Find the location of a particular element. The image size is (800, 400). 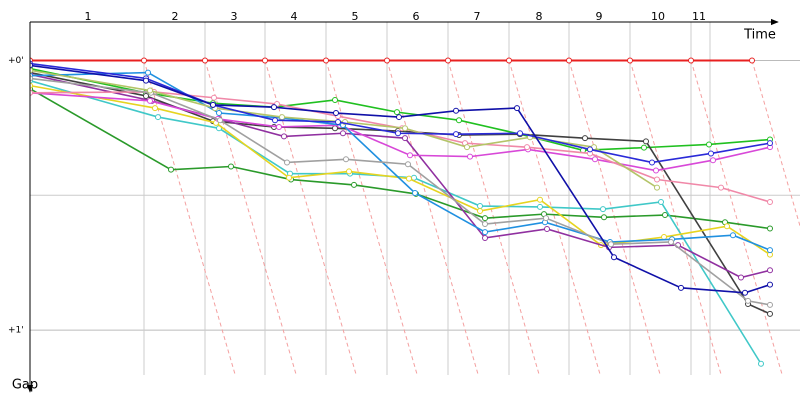

x-tick-label: 11 is located at coordinates (699, 16).